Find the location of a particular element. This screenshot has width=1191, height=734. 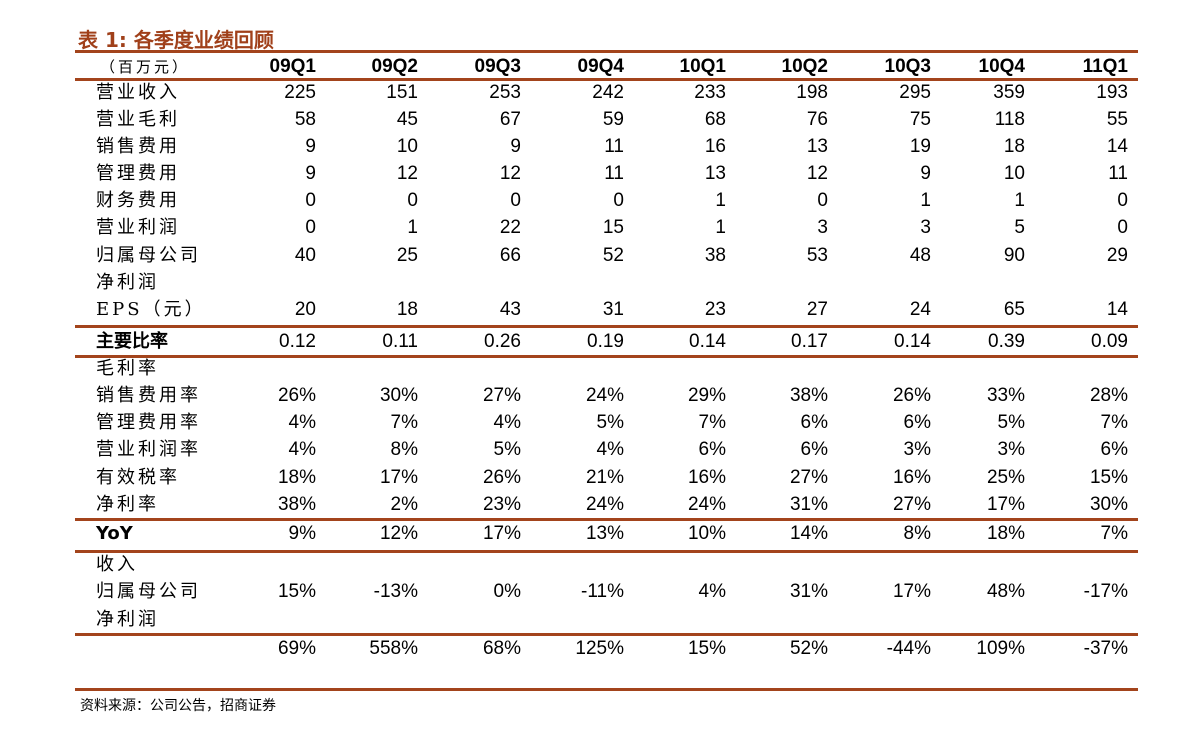

table-cell: 3% is located at coordinates (1011, 449).